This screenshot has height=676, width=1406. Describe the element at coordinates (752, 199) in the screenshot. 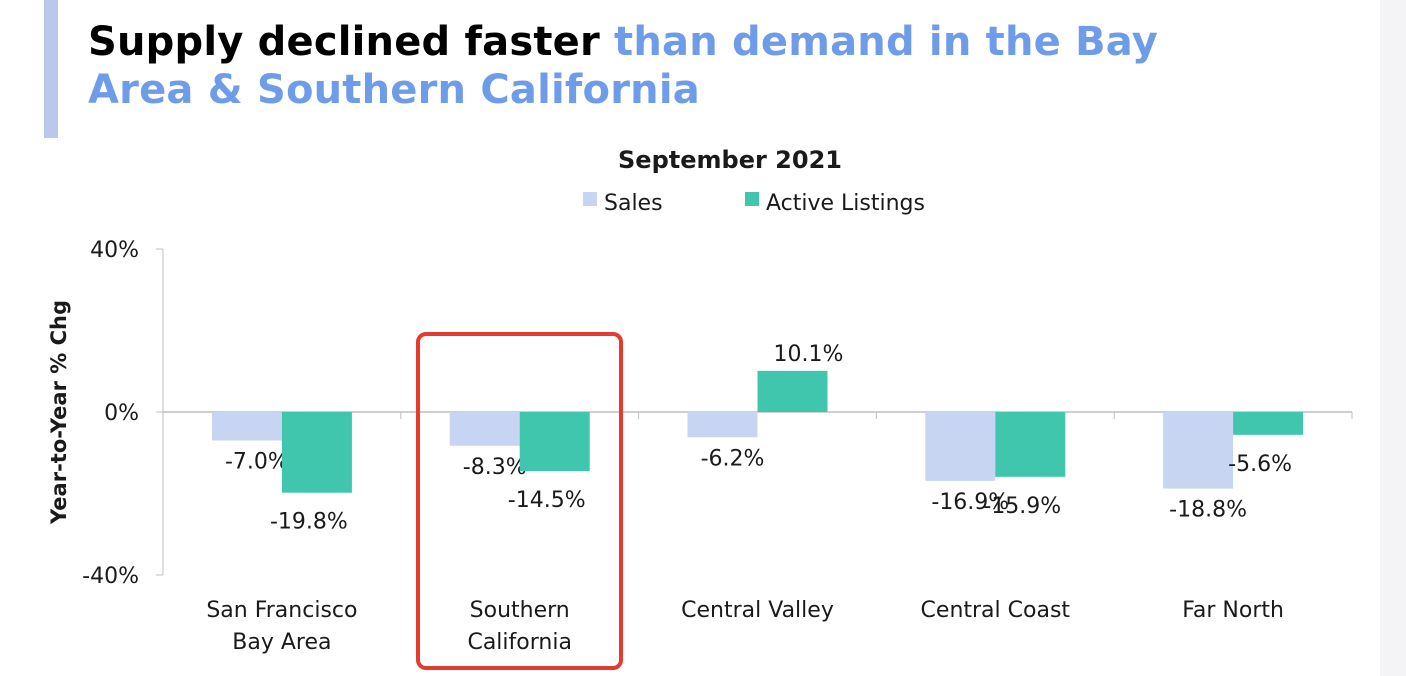

I see `legend-swatch-active-listings` at that location.